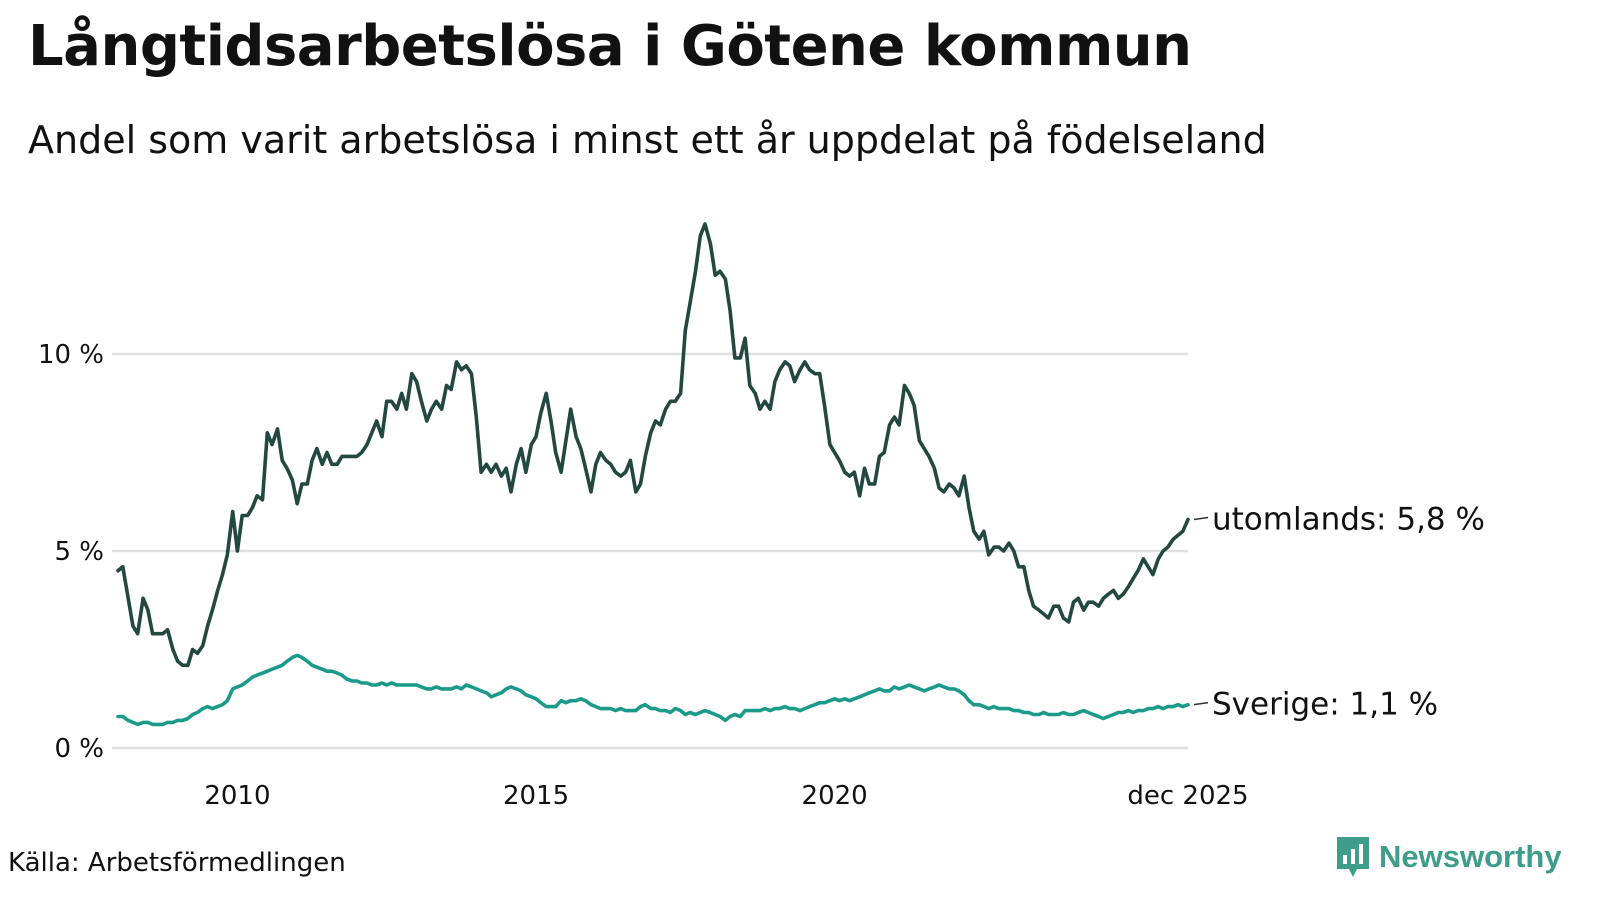  Describe the element at coordinates (1187, 796) in the screenshot. I see `x-tick-label: dec 2025` at that location.